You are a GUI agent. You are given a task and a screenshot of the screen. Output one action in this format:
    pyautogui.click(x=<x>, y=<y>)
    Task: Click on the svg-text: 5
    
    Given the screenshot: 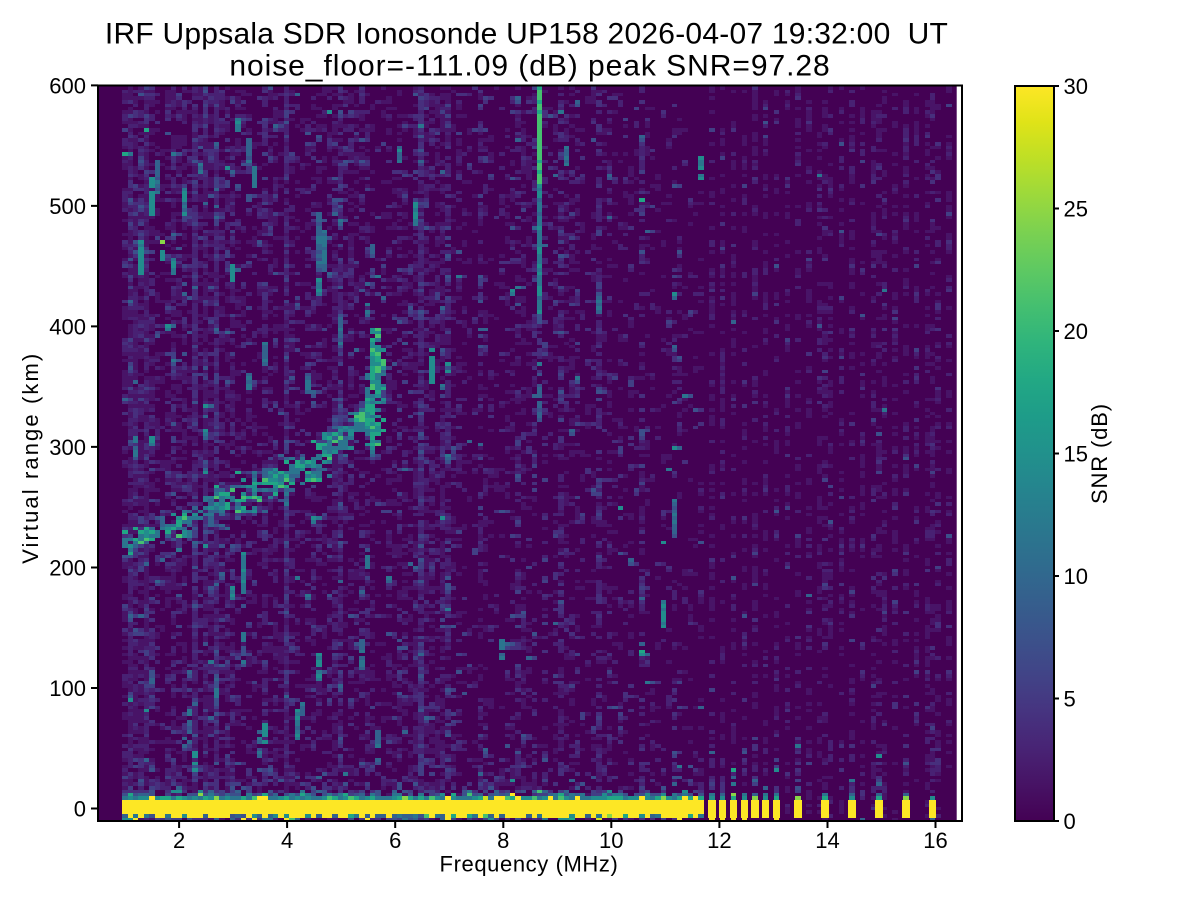 What is the action you would take?
    pyautogui.click(x=1070, y=699)
    